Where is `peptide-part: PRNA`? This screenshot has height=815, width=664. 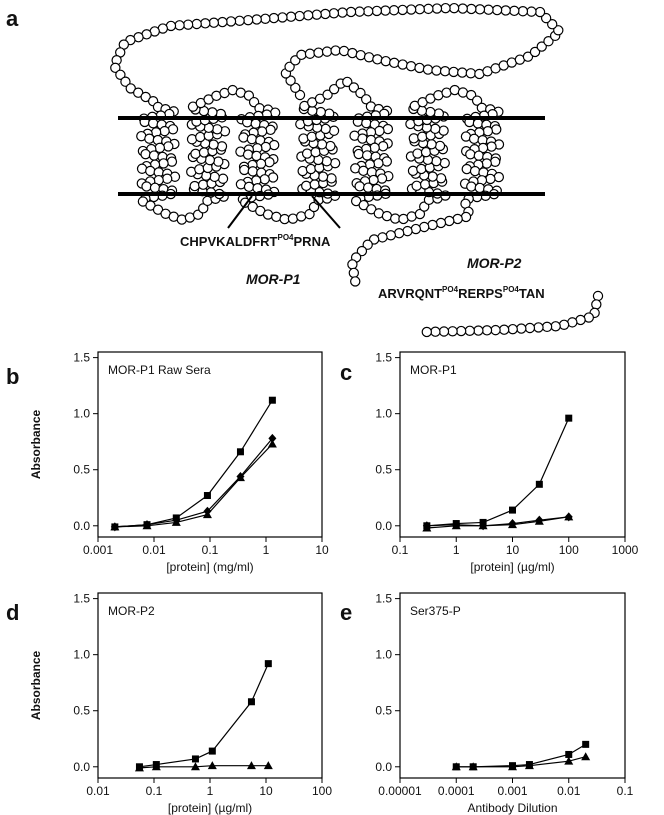 peptide-part: PRNA is located at coordinates (312, 241).